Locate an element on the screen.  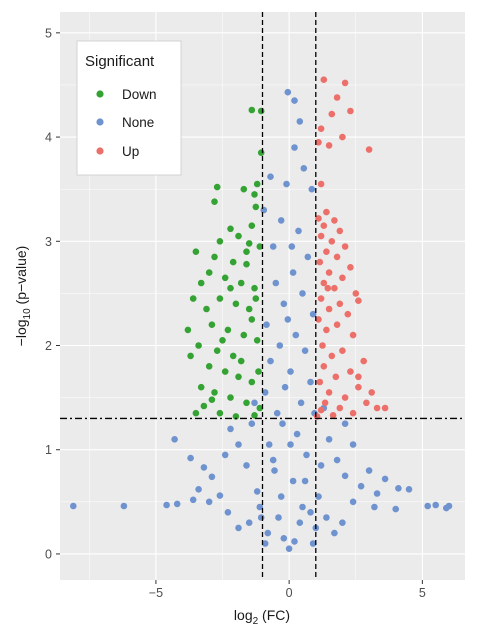
legend-item-down: Down is located at coordinates (126, 94).